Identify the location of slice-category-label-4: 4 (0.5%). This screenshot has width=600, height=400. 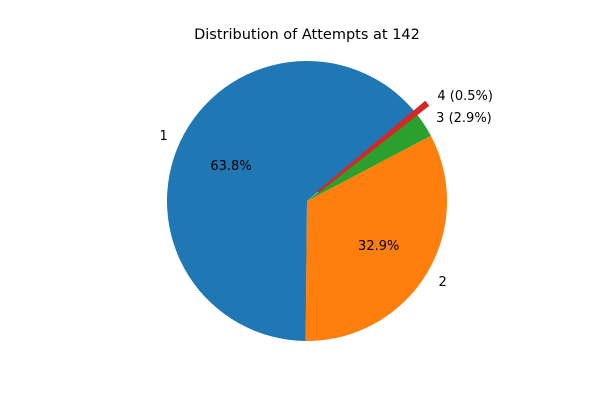
(465, 96).